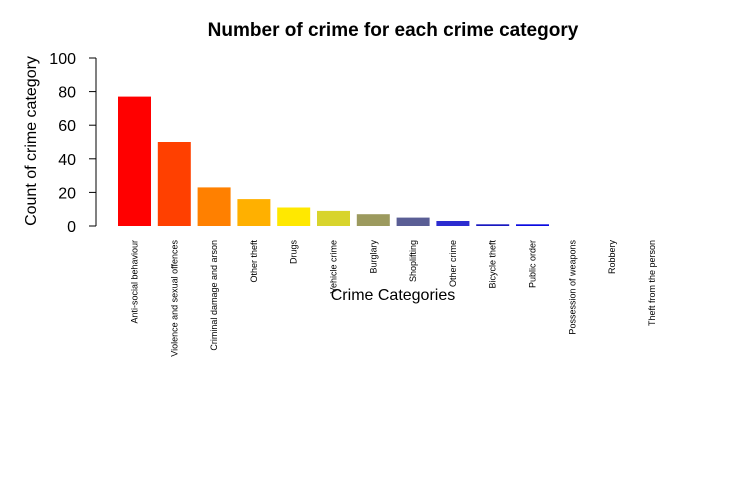 The width and height of the screenshot is (748, 485). Describe the element at coordinates (532, 225) in the screenshot. I see `bar-public-order` at that location.